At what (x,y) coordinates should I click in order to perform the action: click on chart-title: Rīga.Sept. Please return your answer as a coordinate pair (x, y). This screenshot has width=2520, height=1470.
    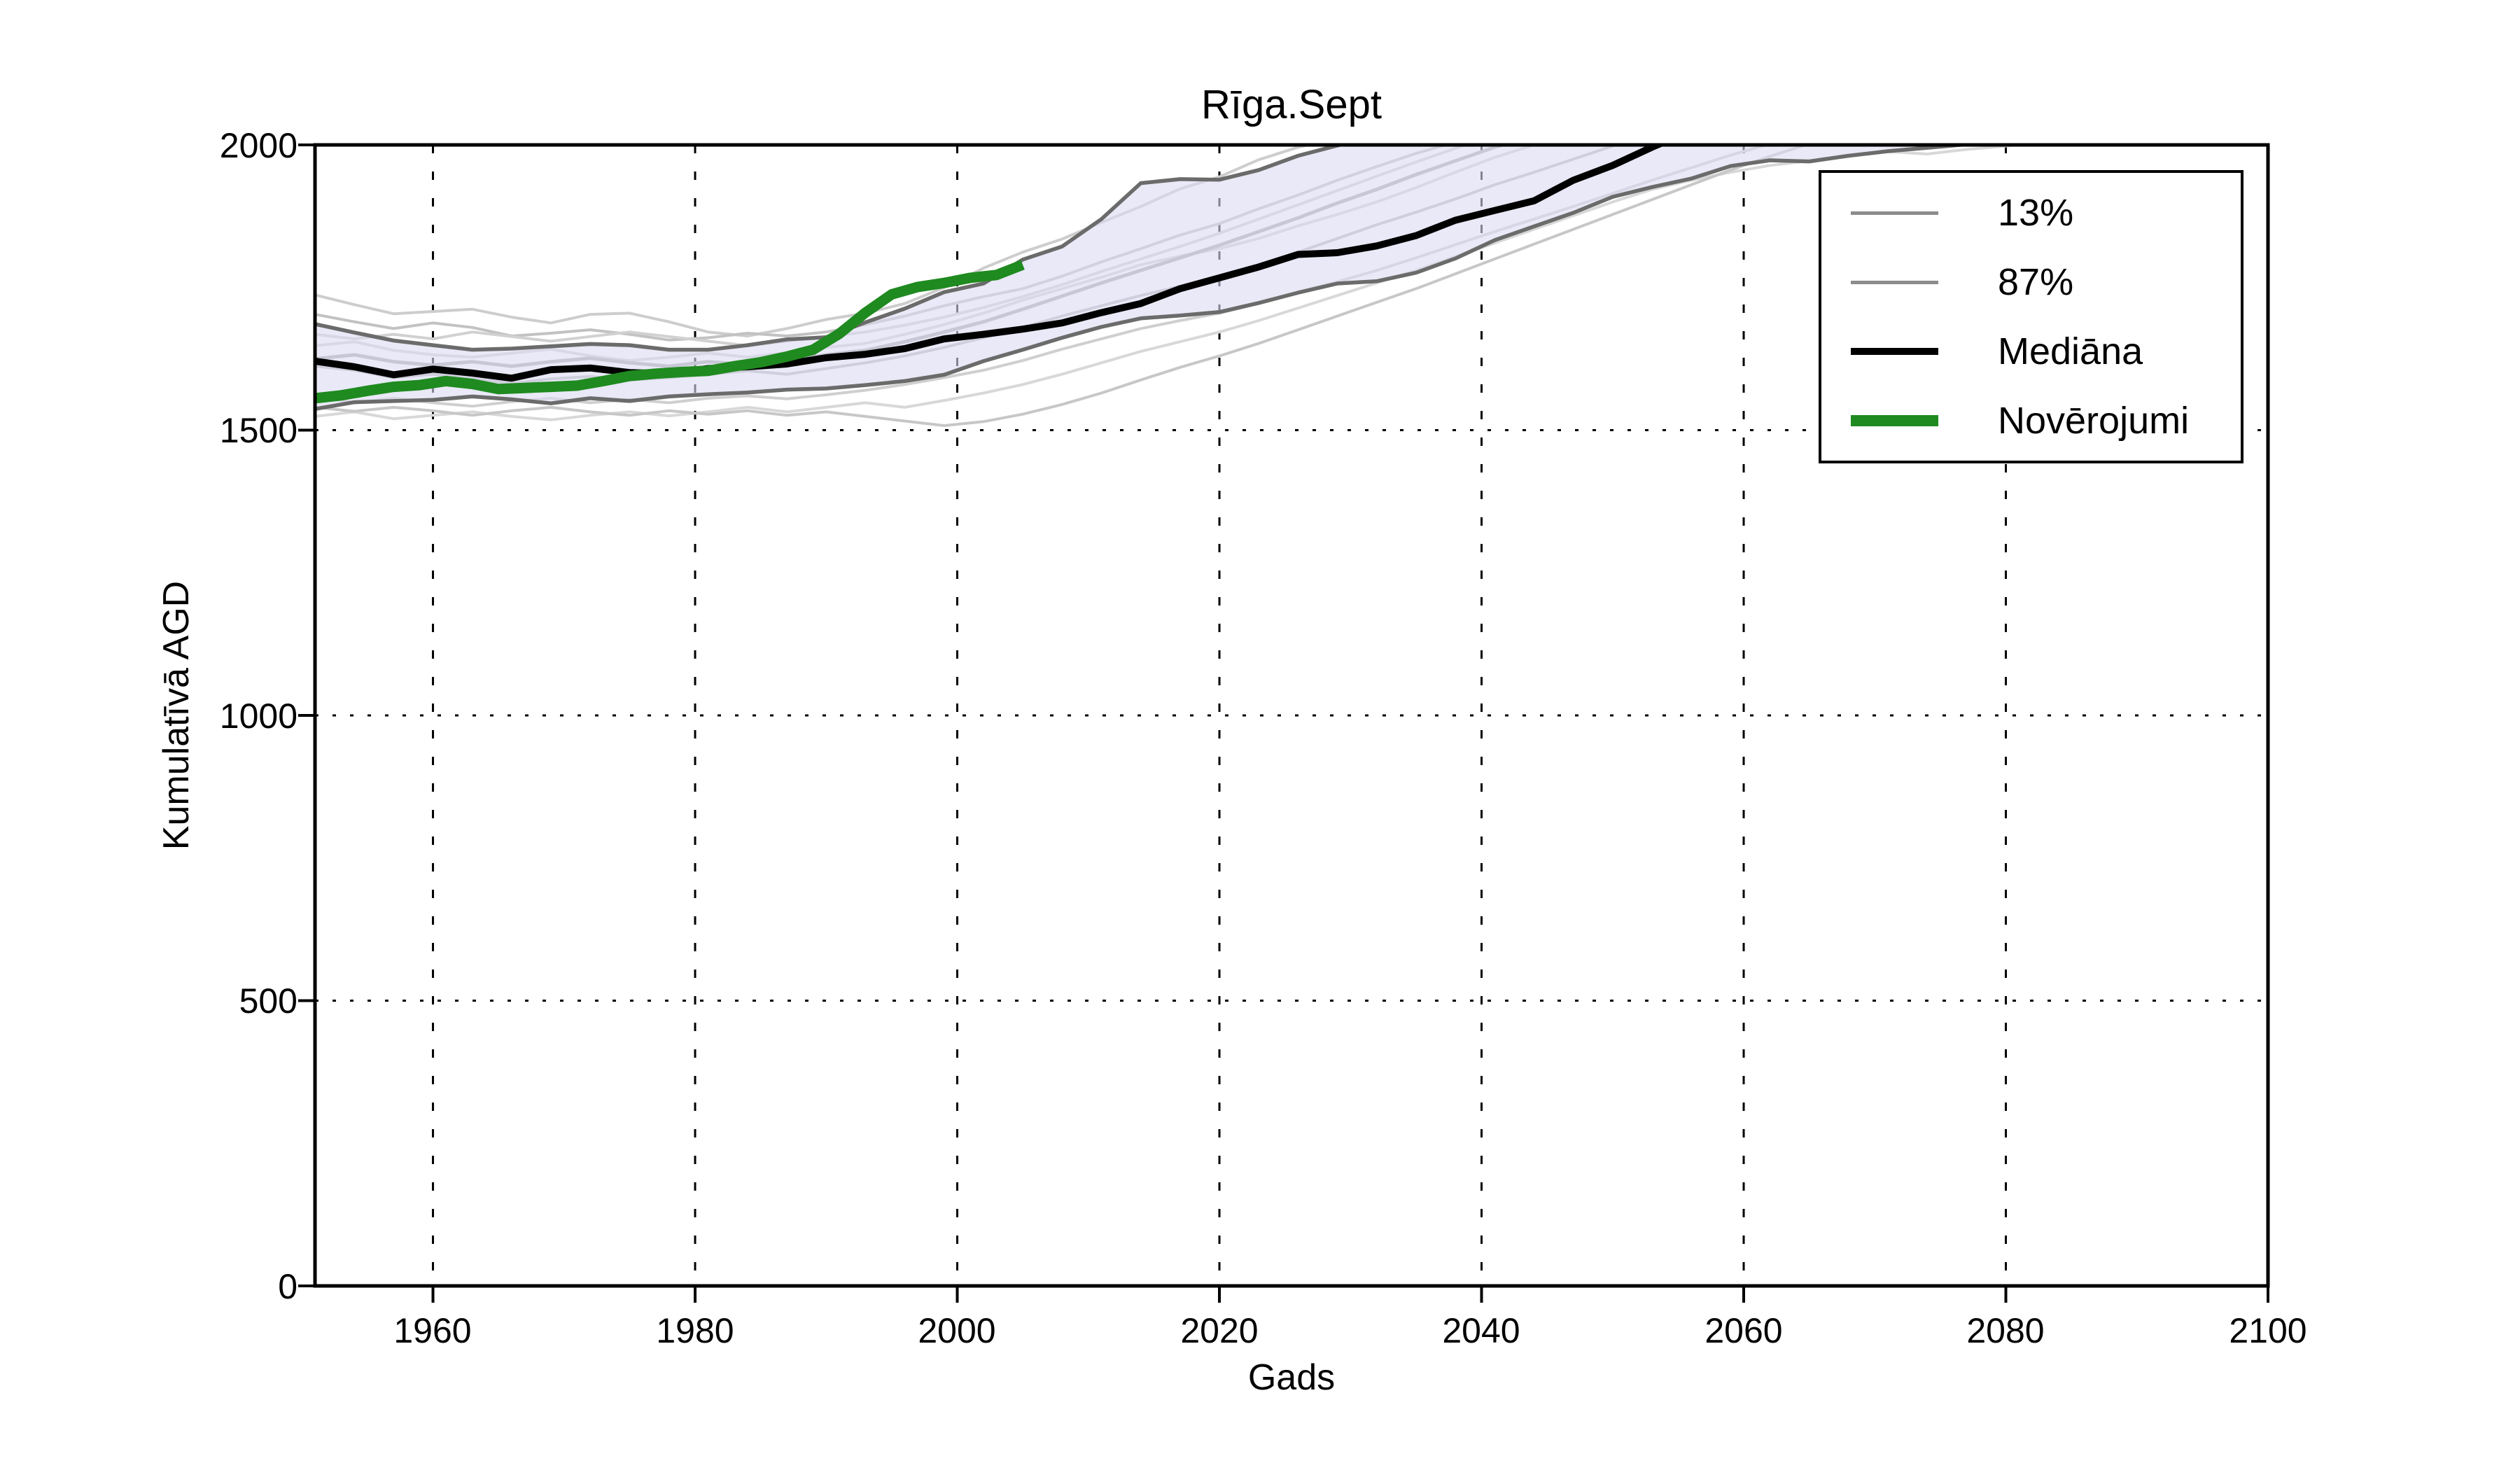
    Looking at the image, I should click on (1291, 104).